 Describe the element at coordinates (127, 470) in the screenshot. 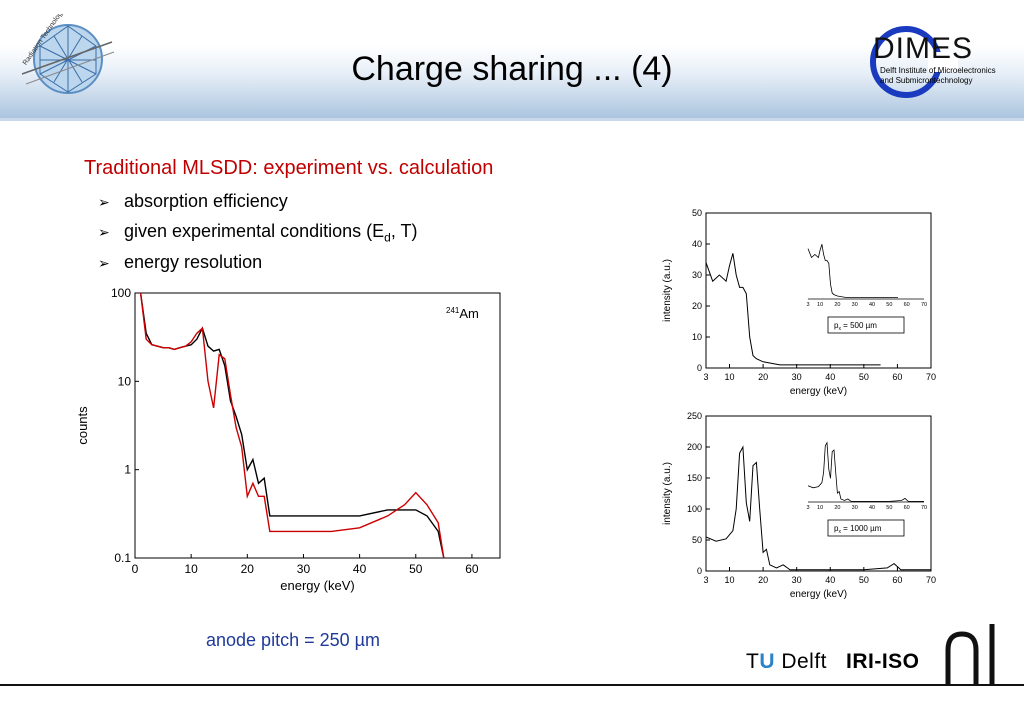

I see `y-tick-label: 1` at that location.